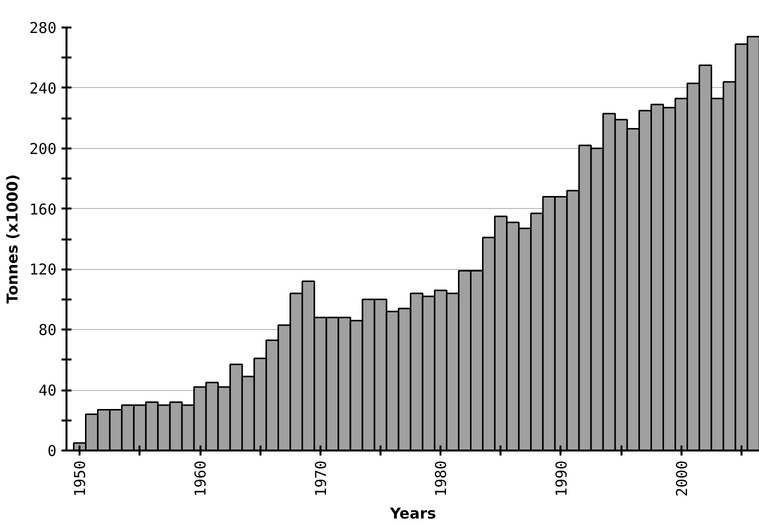 This screenshot has height=525, width=759. What do you see at coordinates (321, 478) in the screenshot?
I see `x-tick-label: 1970` at bounding box center [321, 478].